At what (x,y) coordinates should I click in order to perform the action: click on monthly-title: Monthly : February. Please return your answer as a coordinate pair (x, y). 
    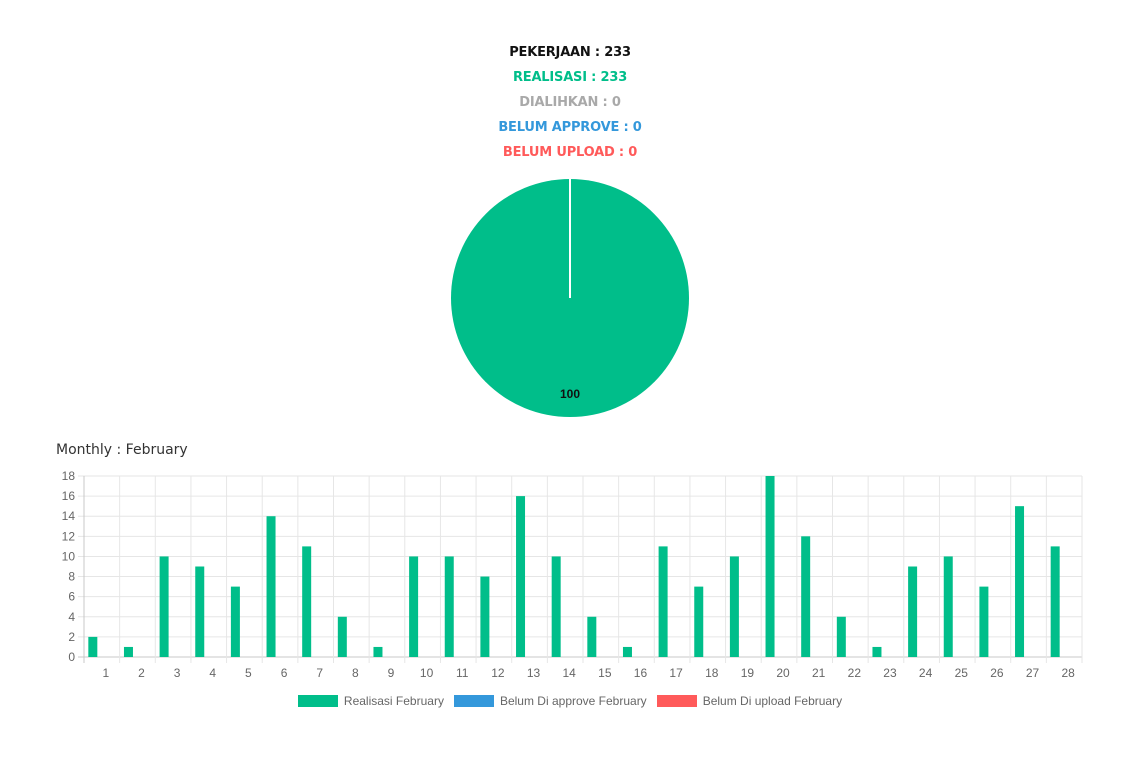
    Looking at the image, I should click on (122, 450).